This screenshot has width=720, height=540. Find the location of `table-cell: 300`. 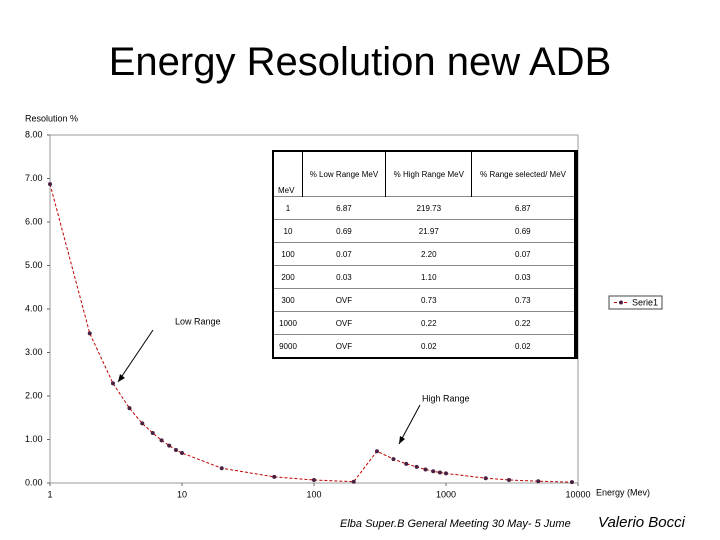

table-cell: 300 is located at coordinates (287, 300).